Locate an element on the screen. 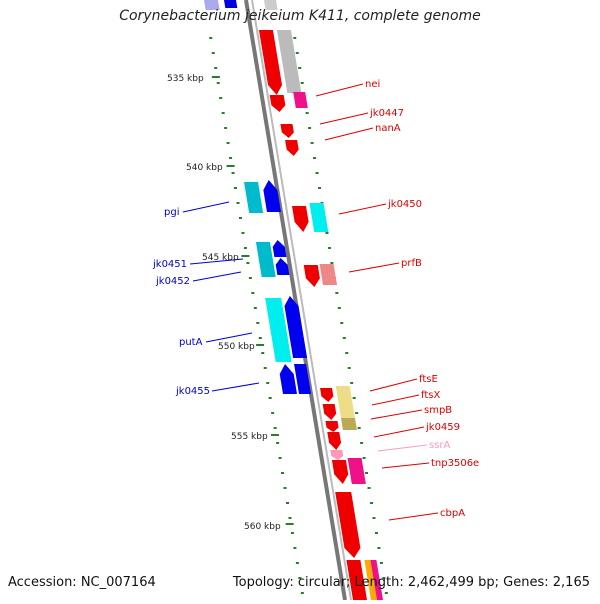  gene-bar-tnp3506e-pink is located at coordinates (356, 471).